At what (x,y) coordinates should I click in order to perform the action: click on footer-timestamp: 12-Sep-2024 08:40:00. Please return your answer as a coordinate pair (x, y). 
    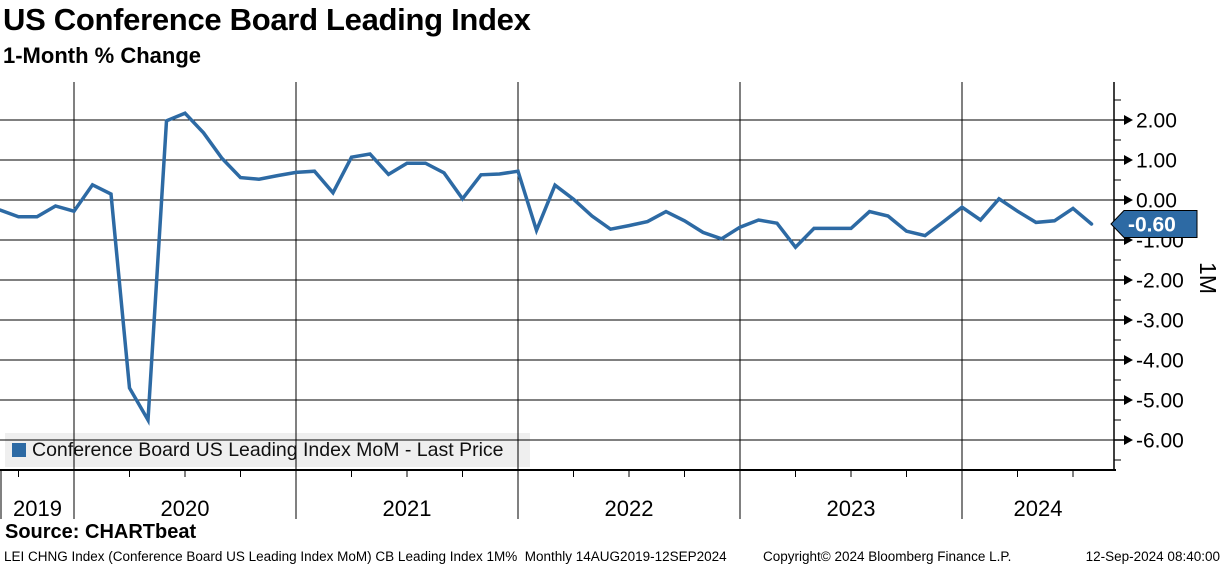
    Looking at the image, I should click on (1152, 556).